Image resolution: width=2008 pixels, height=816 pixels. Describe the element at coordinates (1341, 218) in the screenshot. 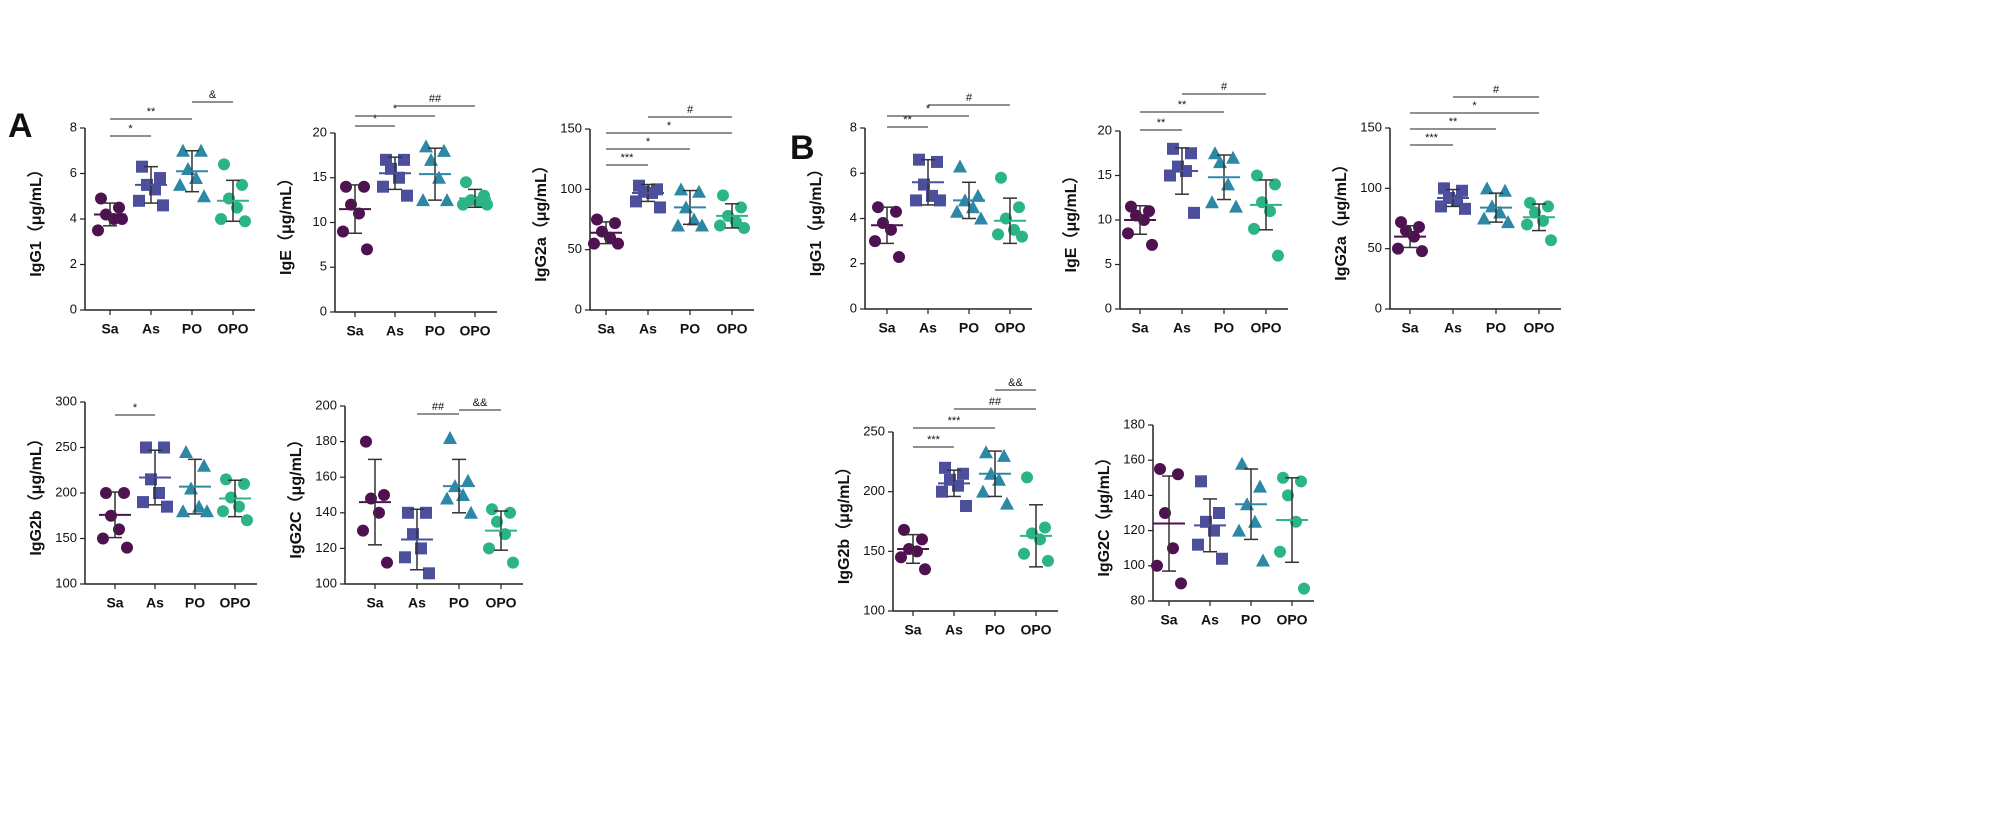

I see `y-axis-label: IgG2a（μg/mL）` at that location.